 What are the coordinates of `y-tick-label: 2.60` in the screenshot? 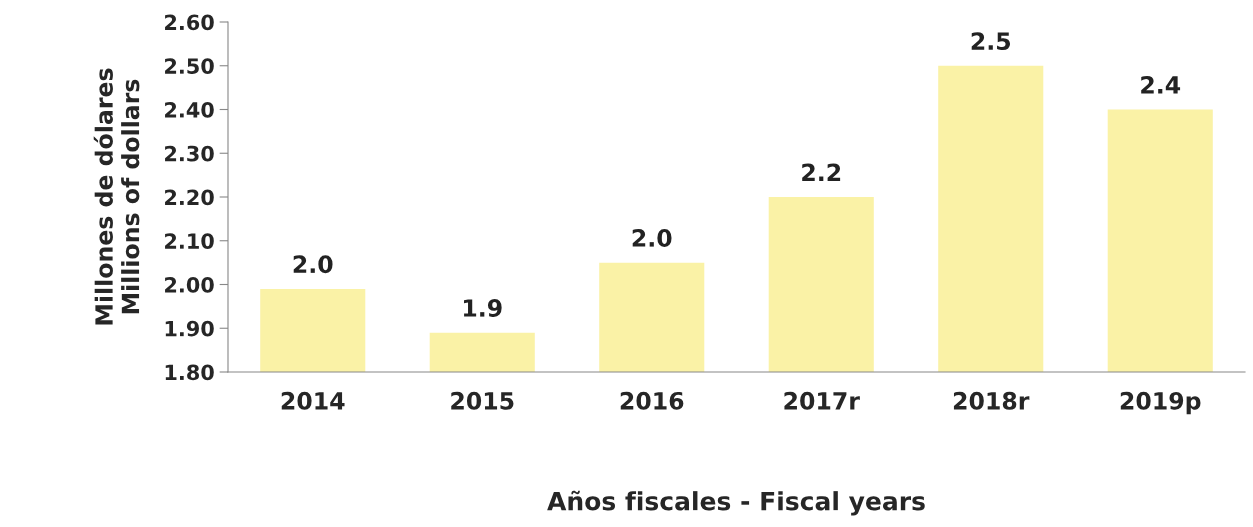 It's located at (189, 22).